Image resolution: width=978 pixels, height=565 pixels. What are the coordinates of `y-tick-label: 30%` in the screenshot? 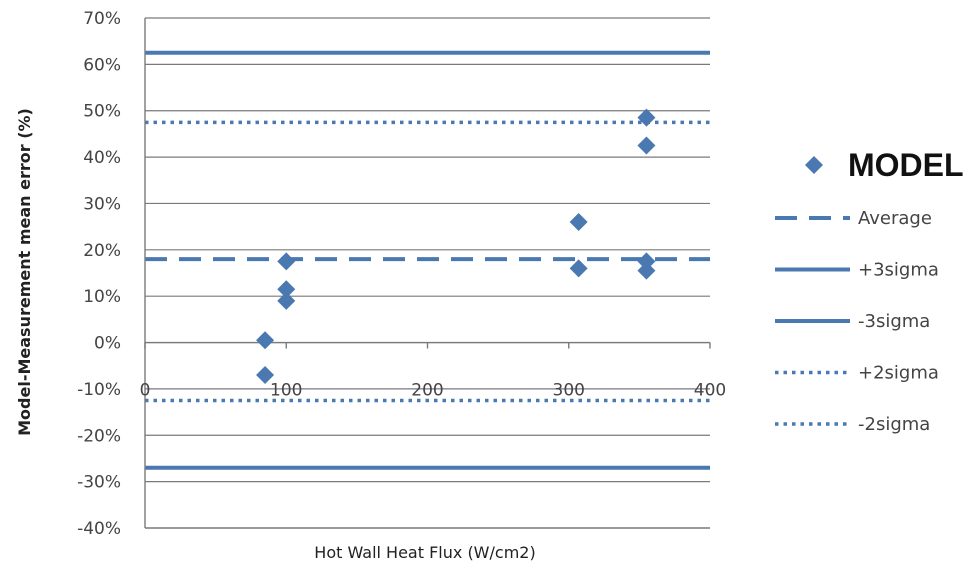 It's located at (102, 204).